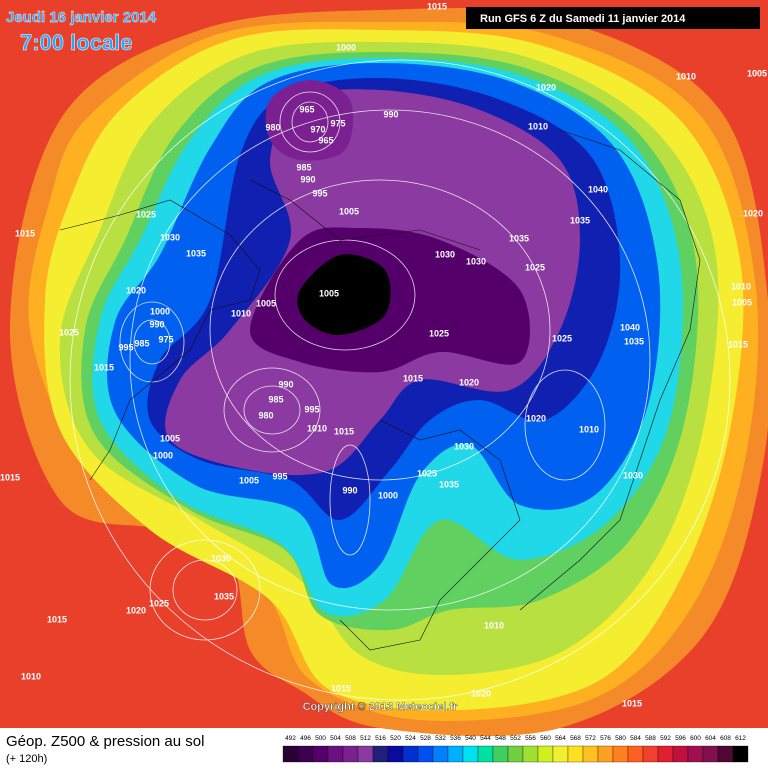 The height and width of the screenshot is (773, 768). Describe the element at coordinates (575, 738) in the screenshot. I see `colorbar-label: 568` at that location.